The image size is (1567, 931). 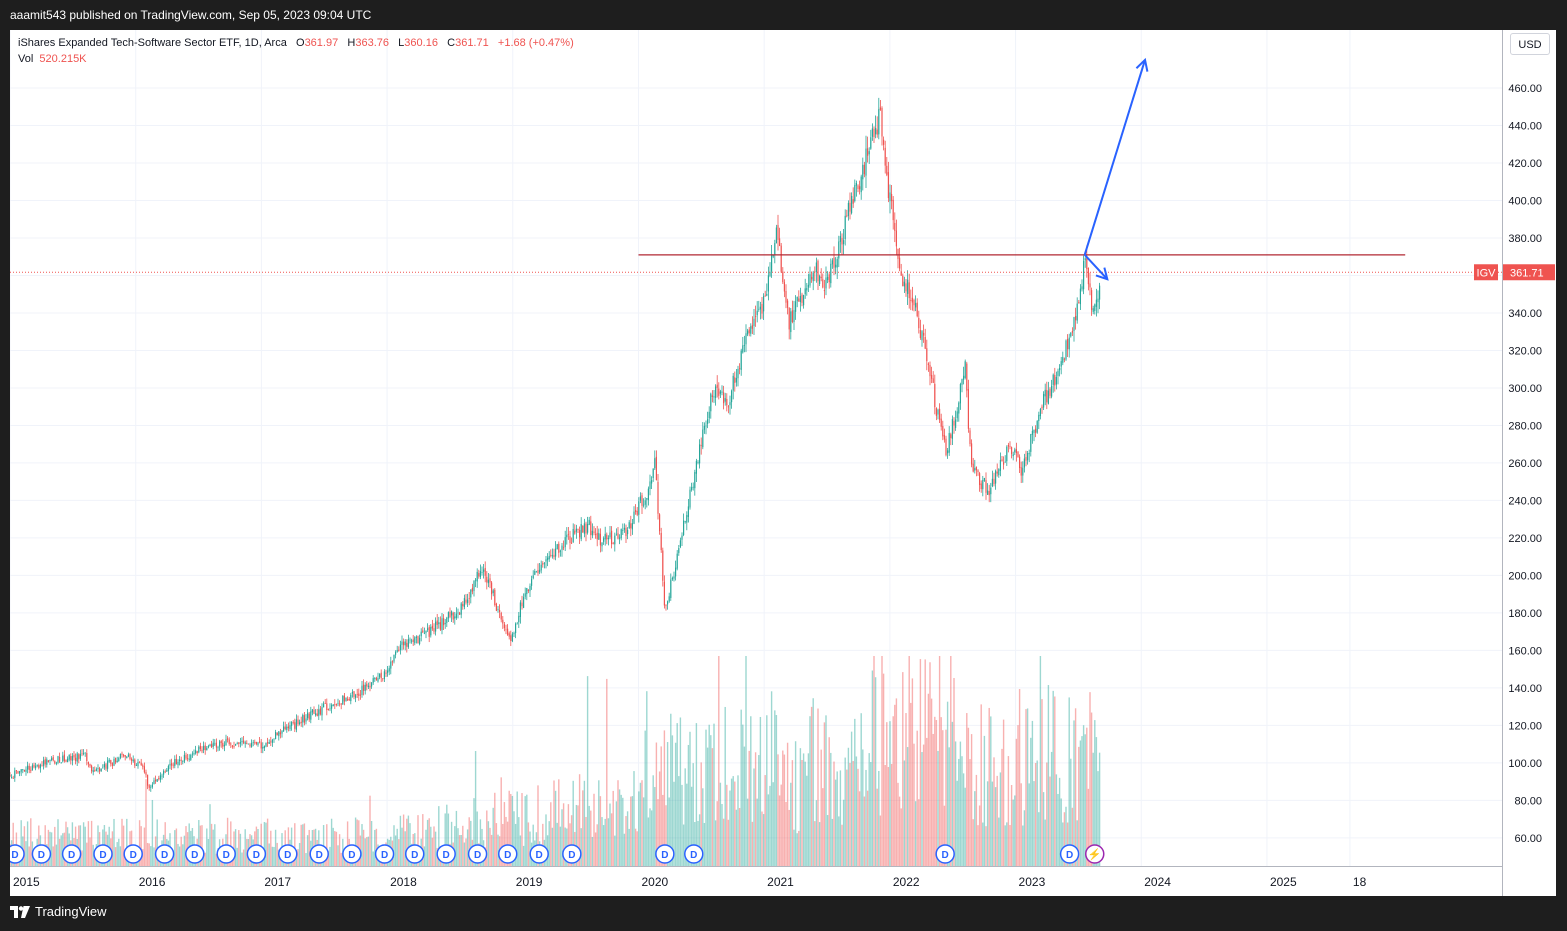 I want to click on footer-bar: TradingView, so click(x=783, y=913).